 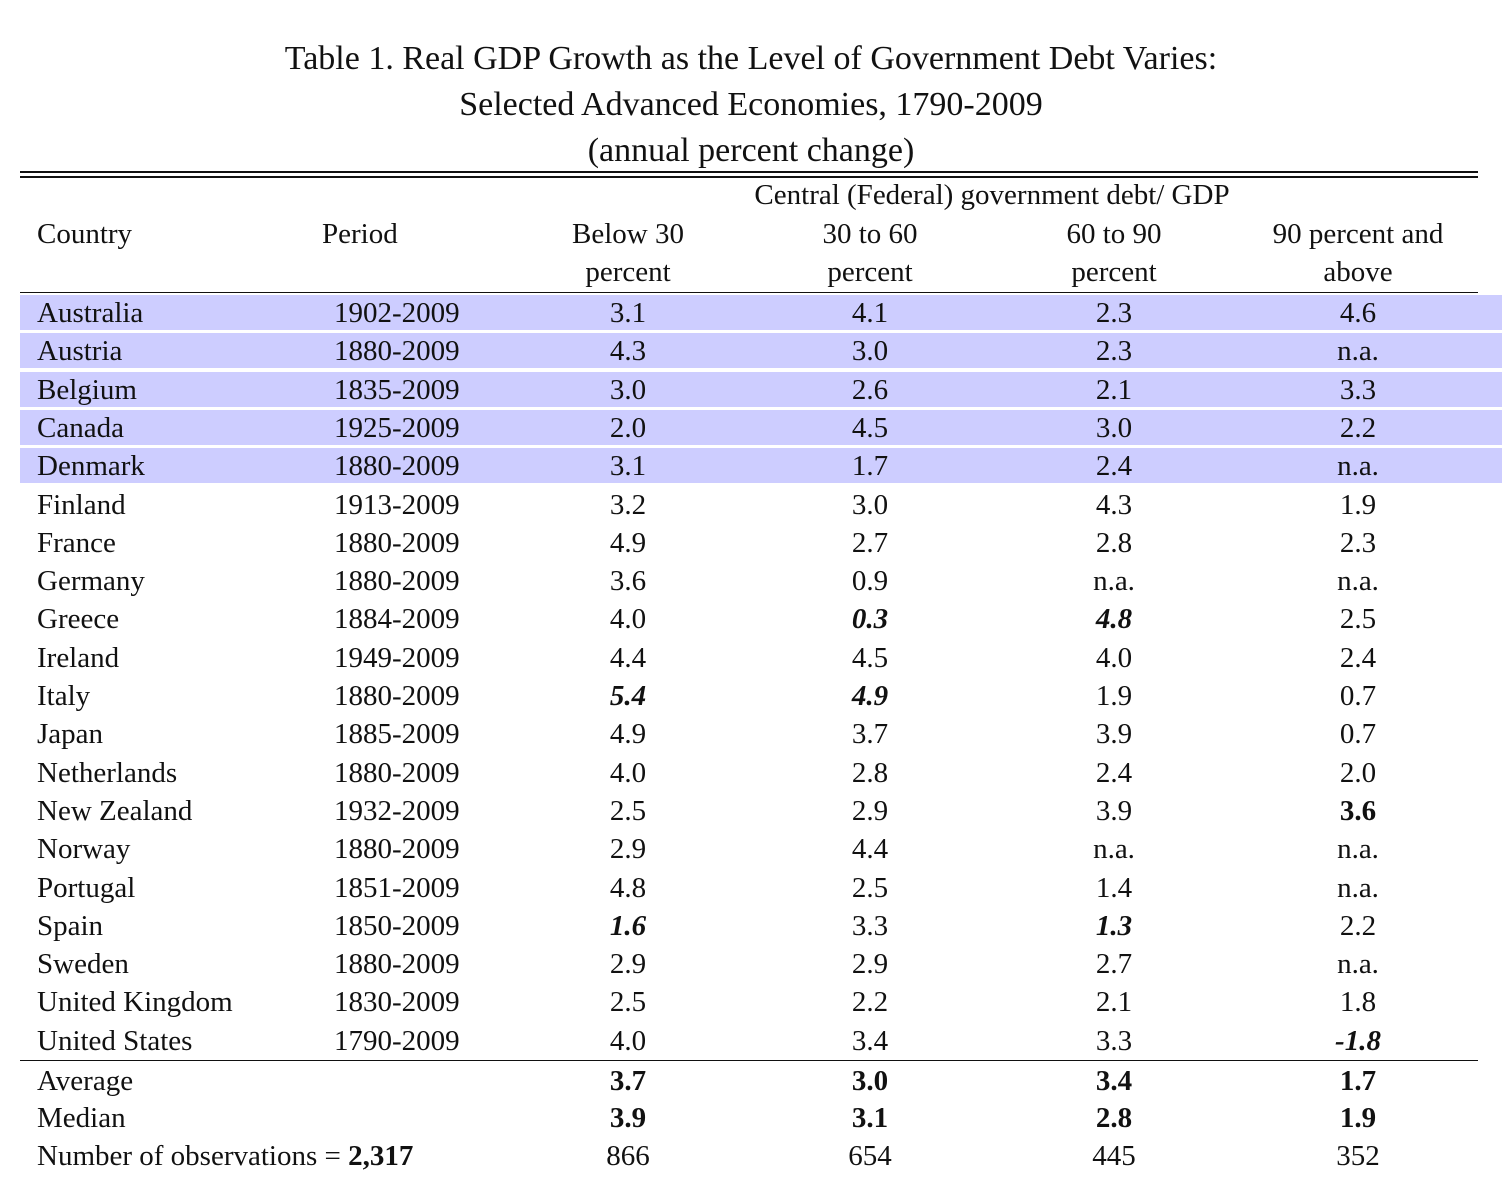 What do you see at coordinates (397, 888) in the screenshot?
I see `row-period: 1851-2009` at bounding box center [397, 888].